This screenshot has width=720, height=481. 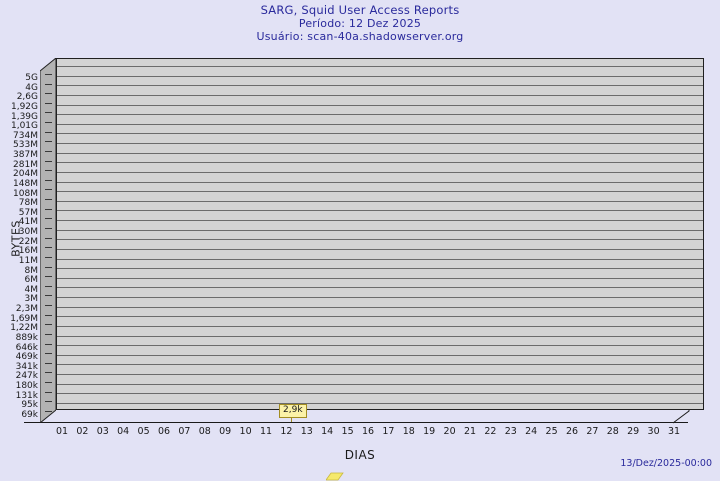 I want to click on x-axis-tick-label: 11, so click(x=266, y=431).